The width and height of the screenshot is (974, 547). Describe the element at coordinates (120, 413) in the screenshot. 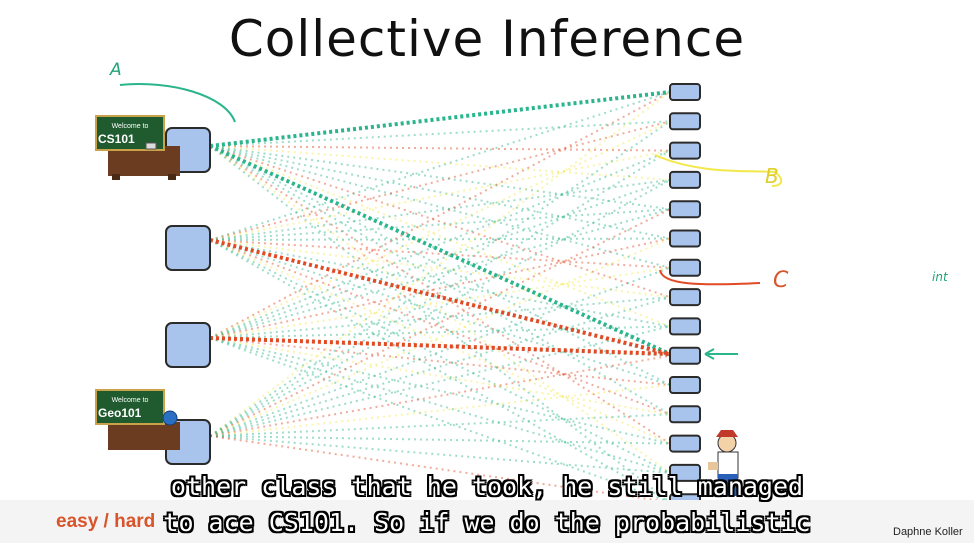

I see `svg-text: Geo101` at that location.